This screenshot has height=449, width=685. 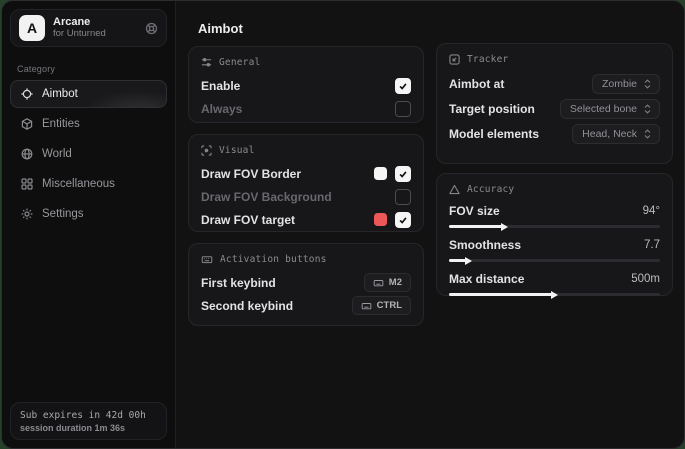 I want to click on gear-icon, so click(x=27, y=214).